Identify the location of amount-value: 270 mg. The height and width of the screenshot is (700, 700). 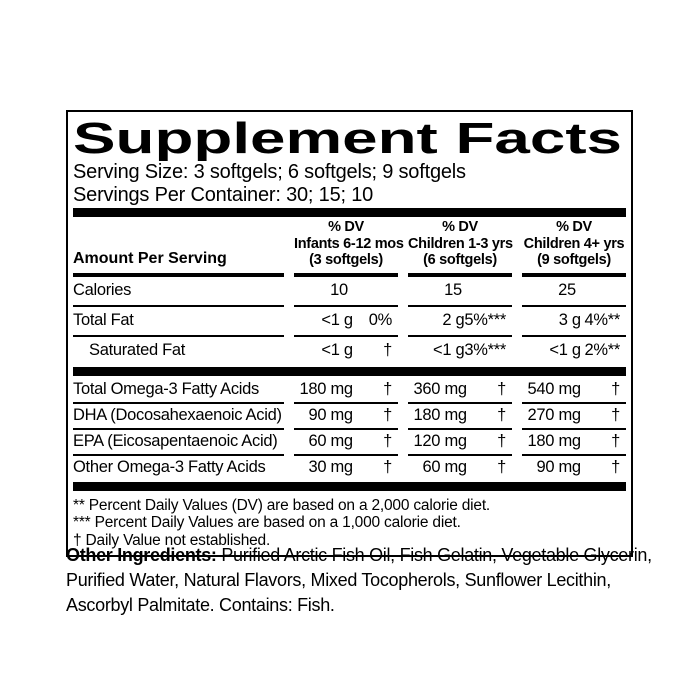
(554, 414).